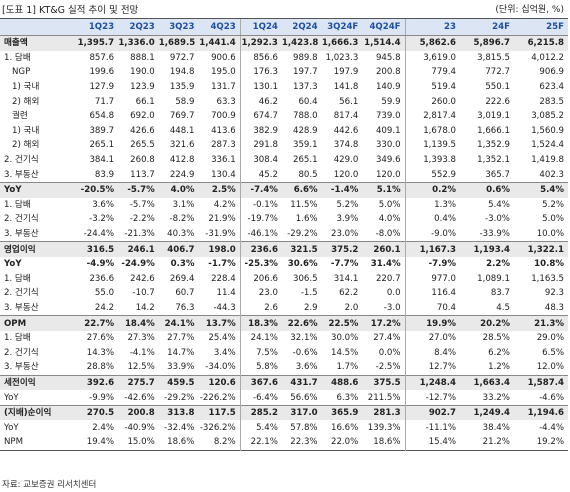  Describe the element at coordinates (141, 367) in the screenshot. I see `cell: 12.5%` at that location.